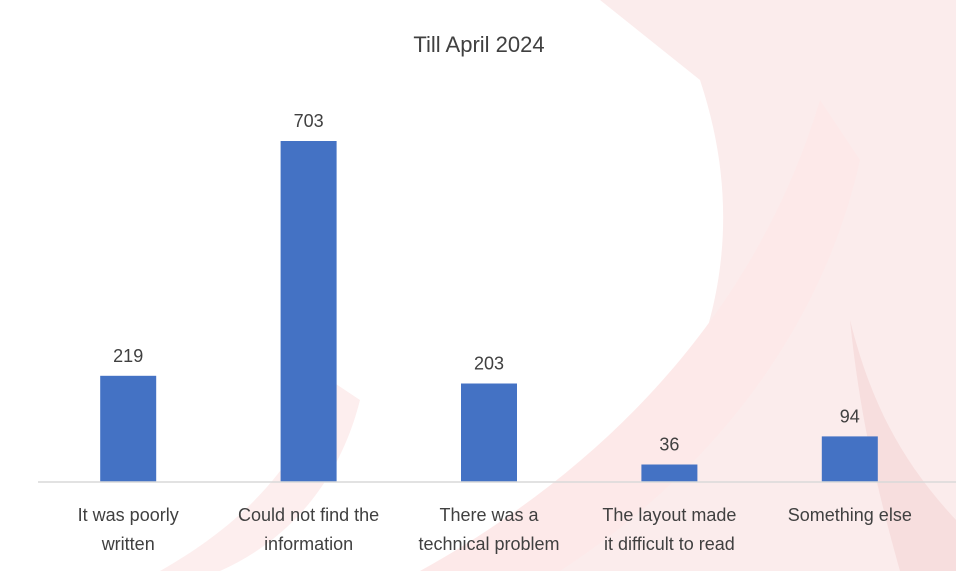 This screenshot has width=956, height=571. Describe the element at coordinates (128, 515) in the screenshot. I see `category-label: It was poorly` at that location.